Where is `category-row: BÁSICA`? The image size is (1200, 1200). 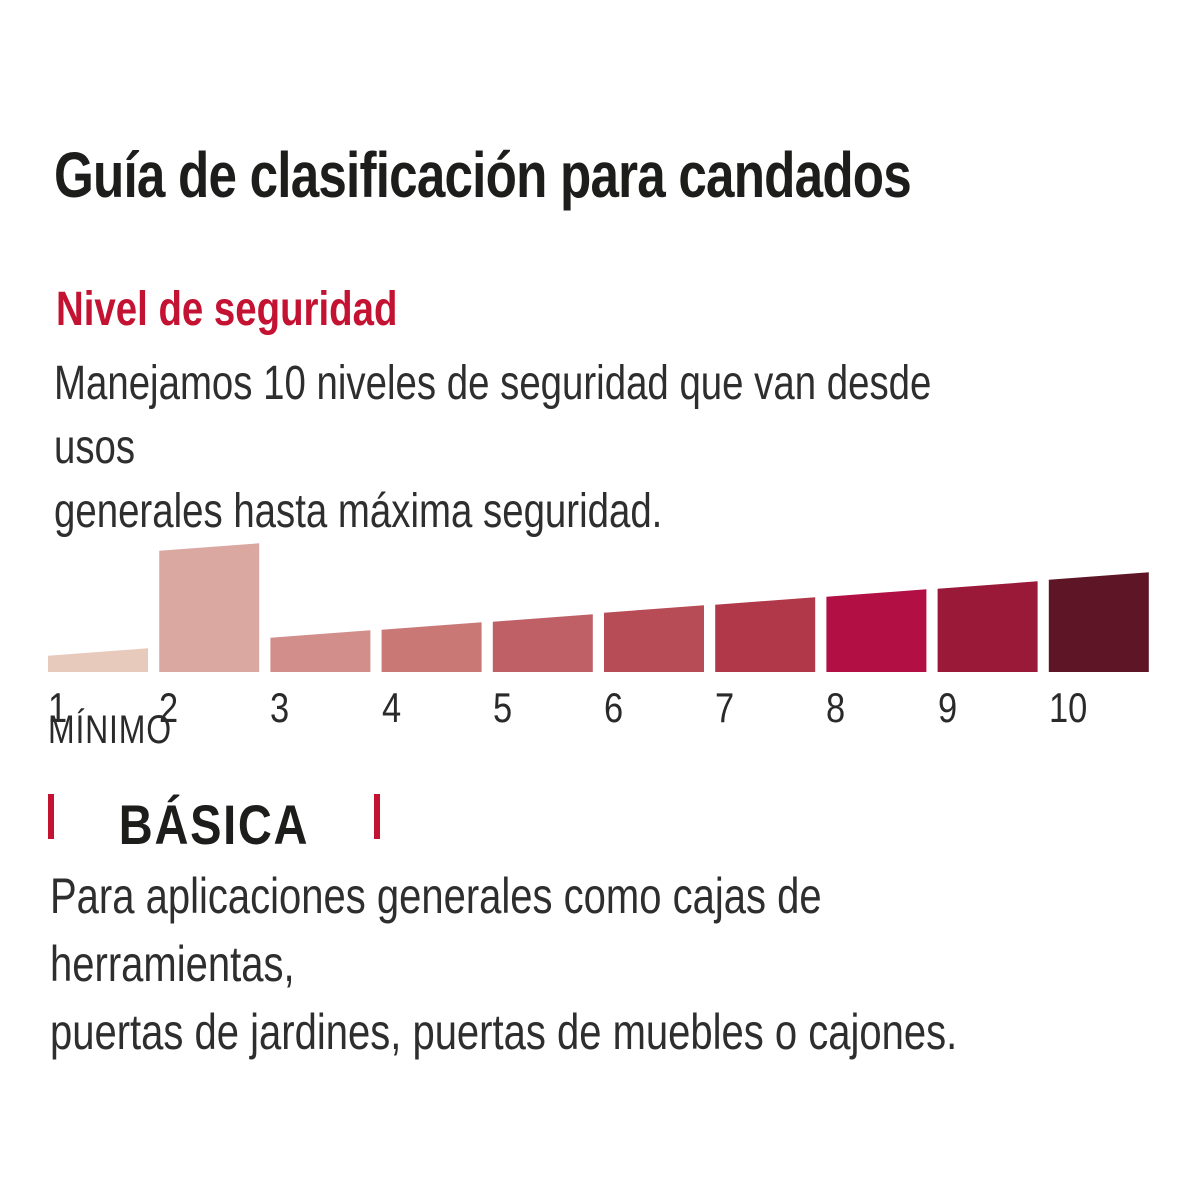 category-row: BÁSICA is located at coordinates (214, 824).